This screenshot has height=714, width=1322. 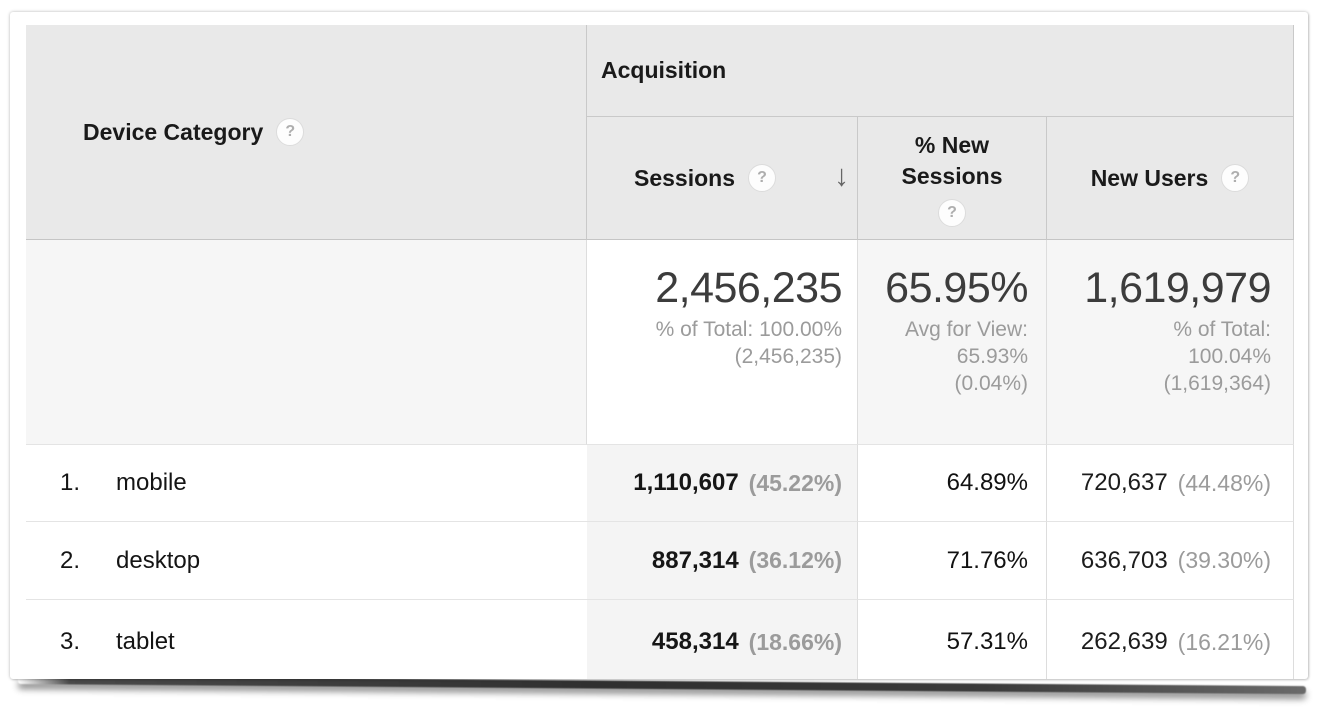 What do you see at coordinates (70, 482) in the screenshot?
I see `row-index: 1.` at bounding box center [70, 482].